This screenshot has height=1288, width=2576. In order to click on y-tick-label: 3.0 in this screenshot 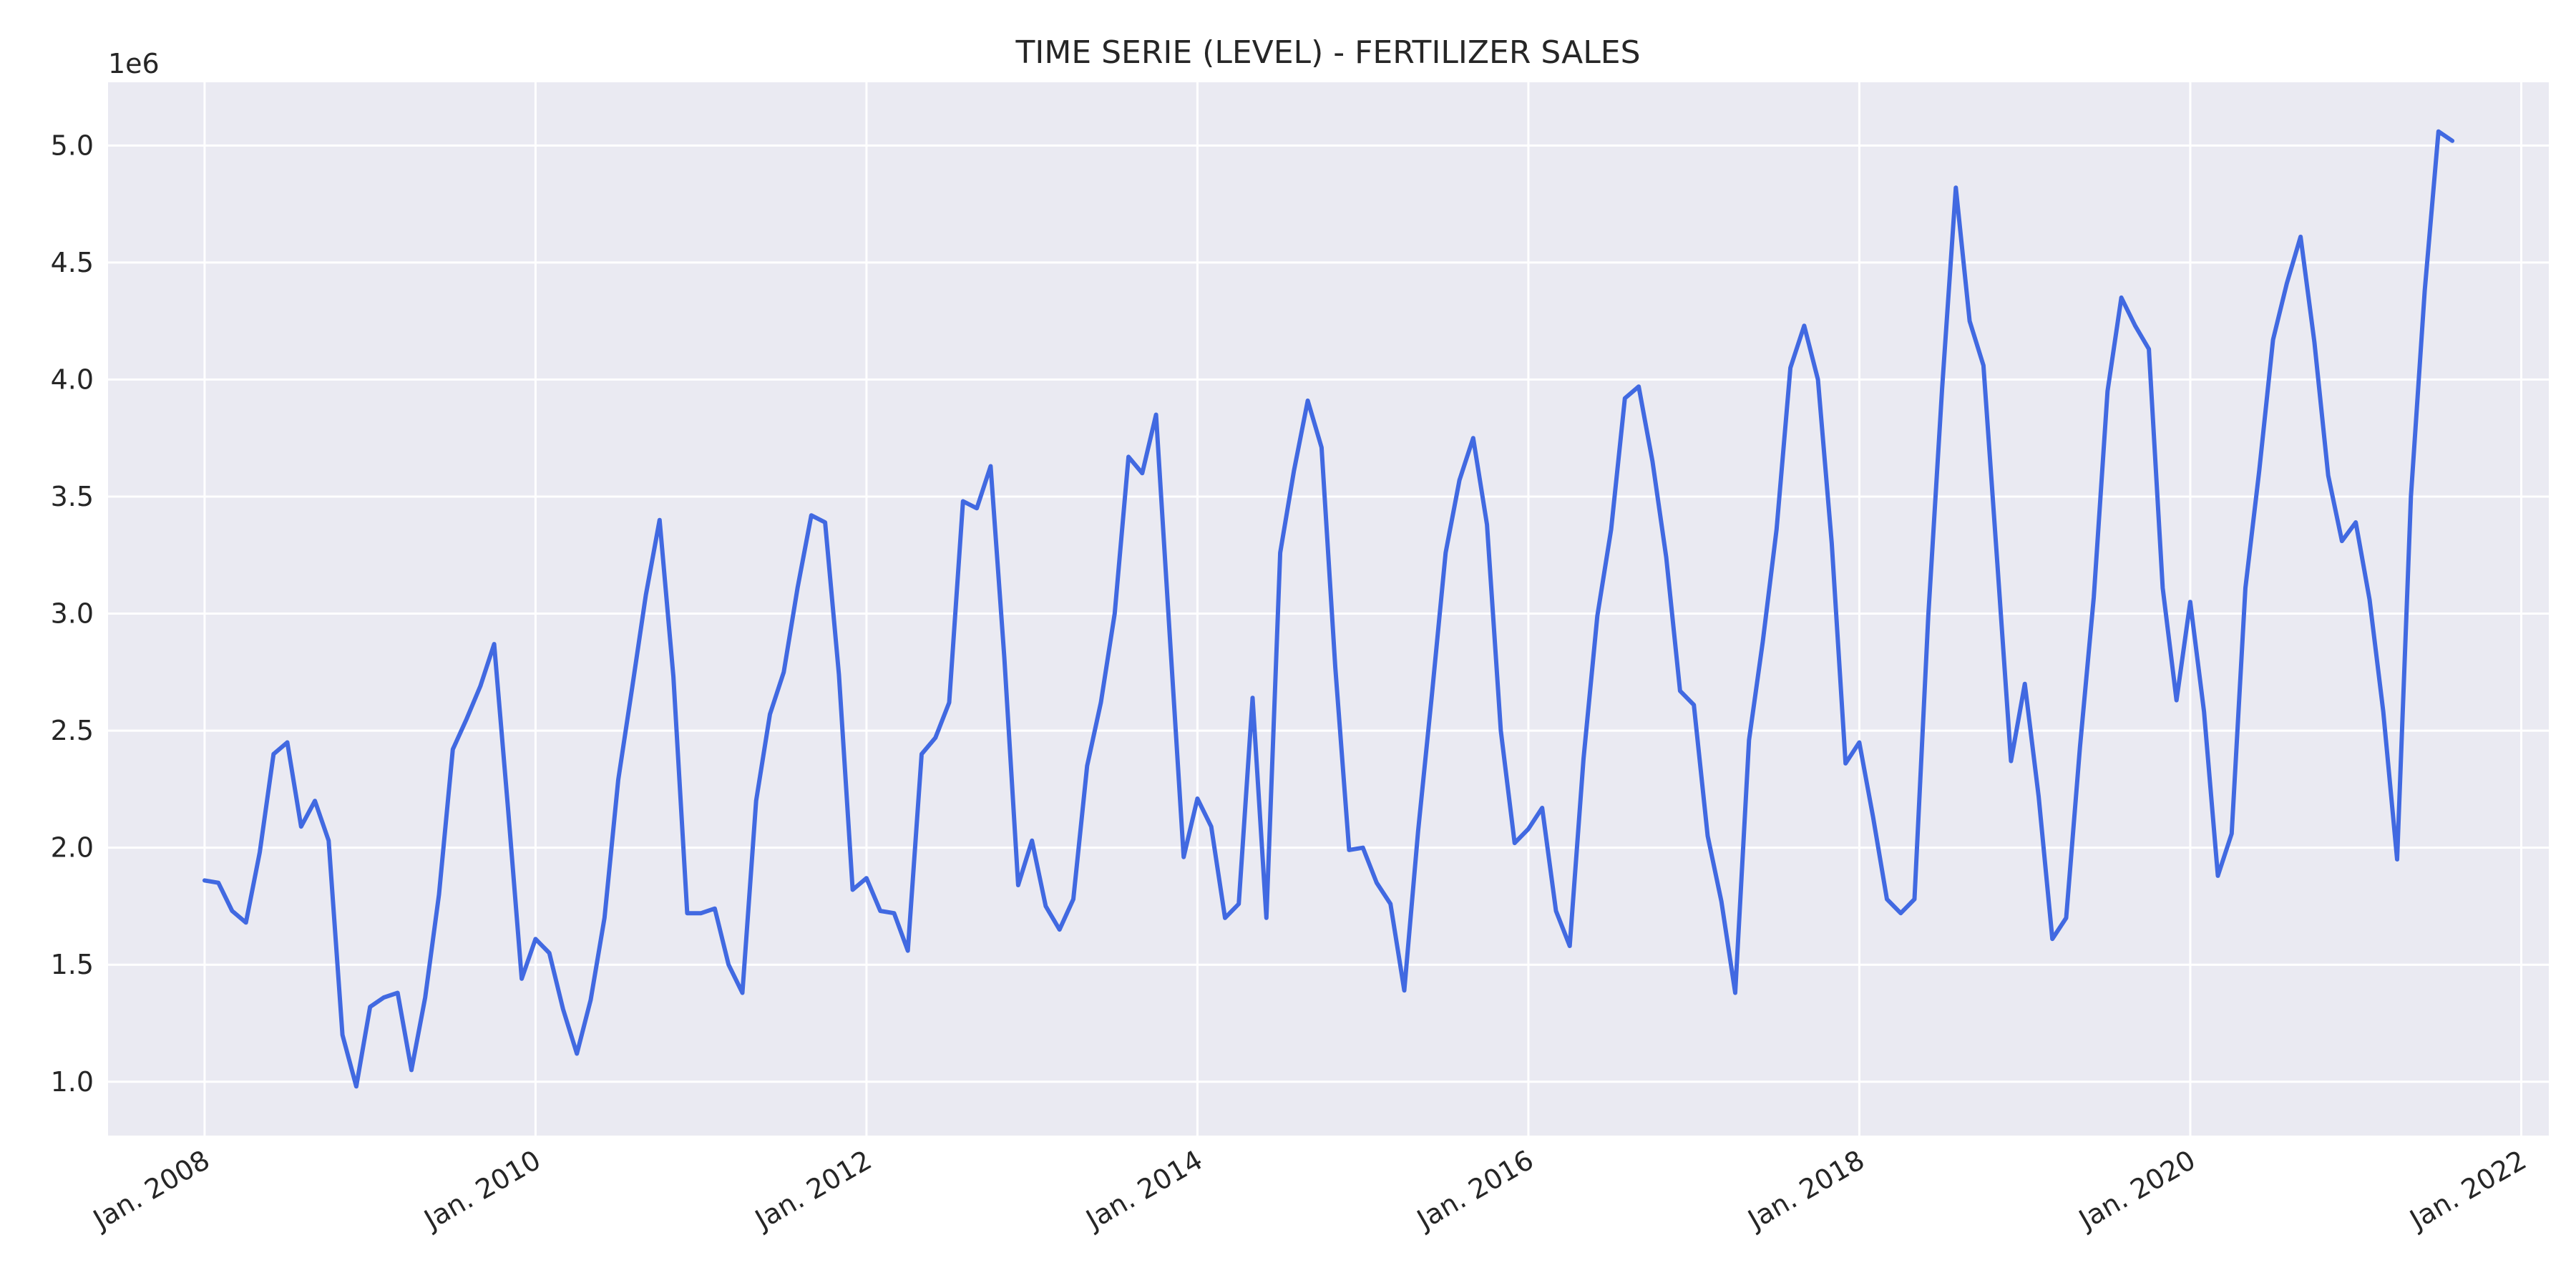, I will do `click(72, 614)`.